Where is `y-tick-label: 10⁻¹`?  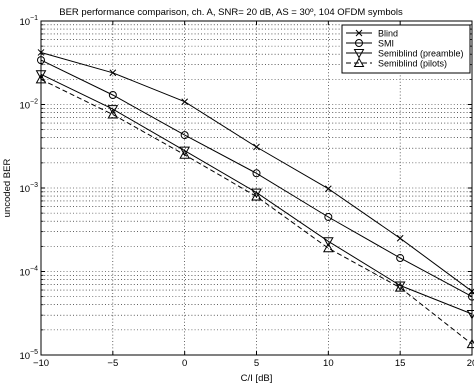
y-tick-label: 10⁻¹ is located at coordinates (28, 21).